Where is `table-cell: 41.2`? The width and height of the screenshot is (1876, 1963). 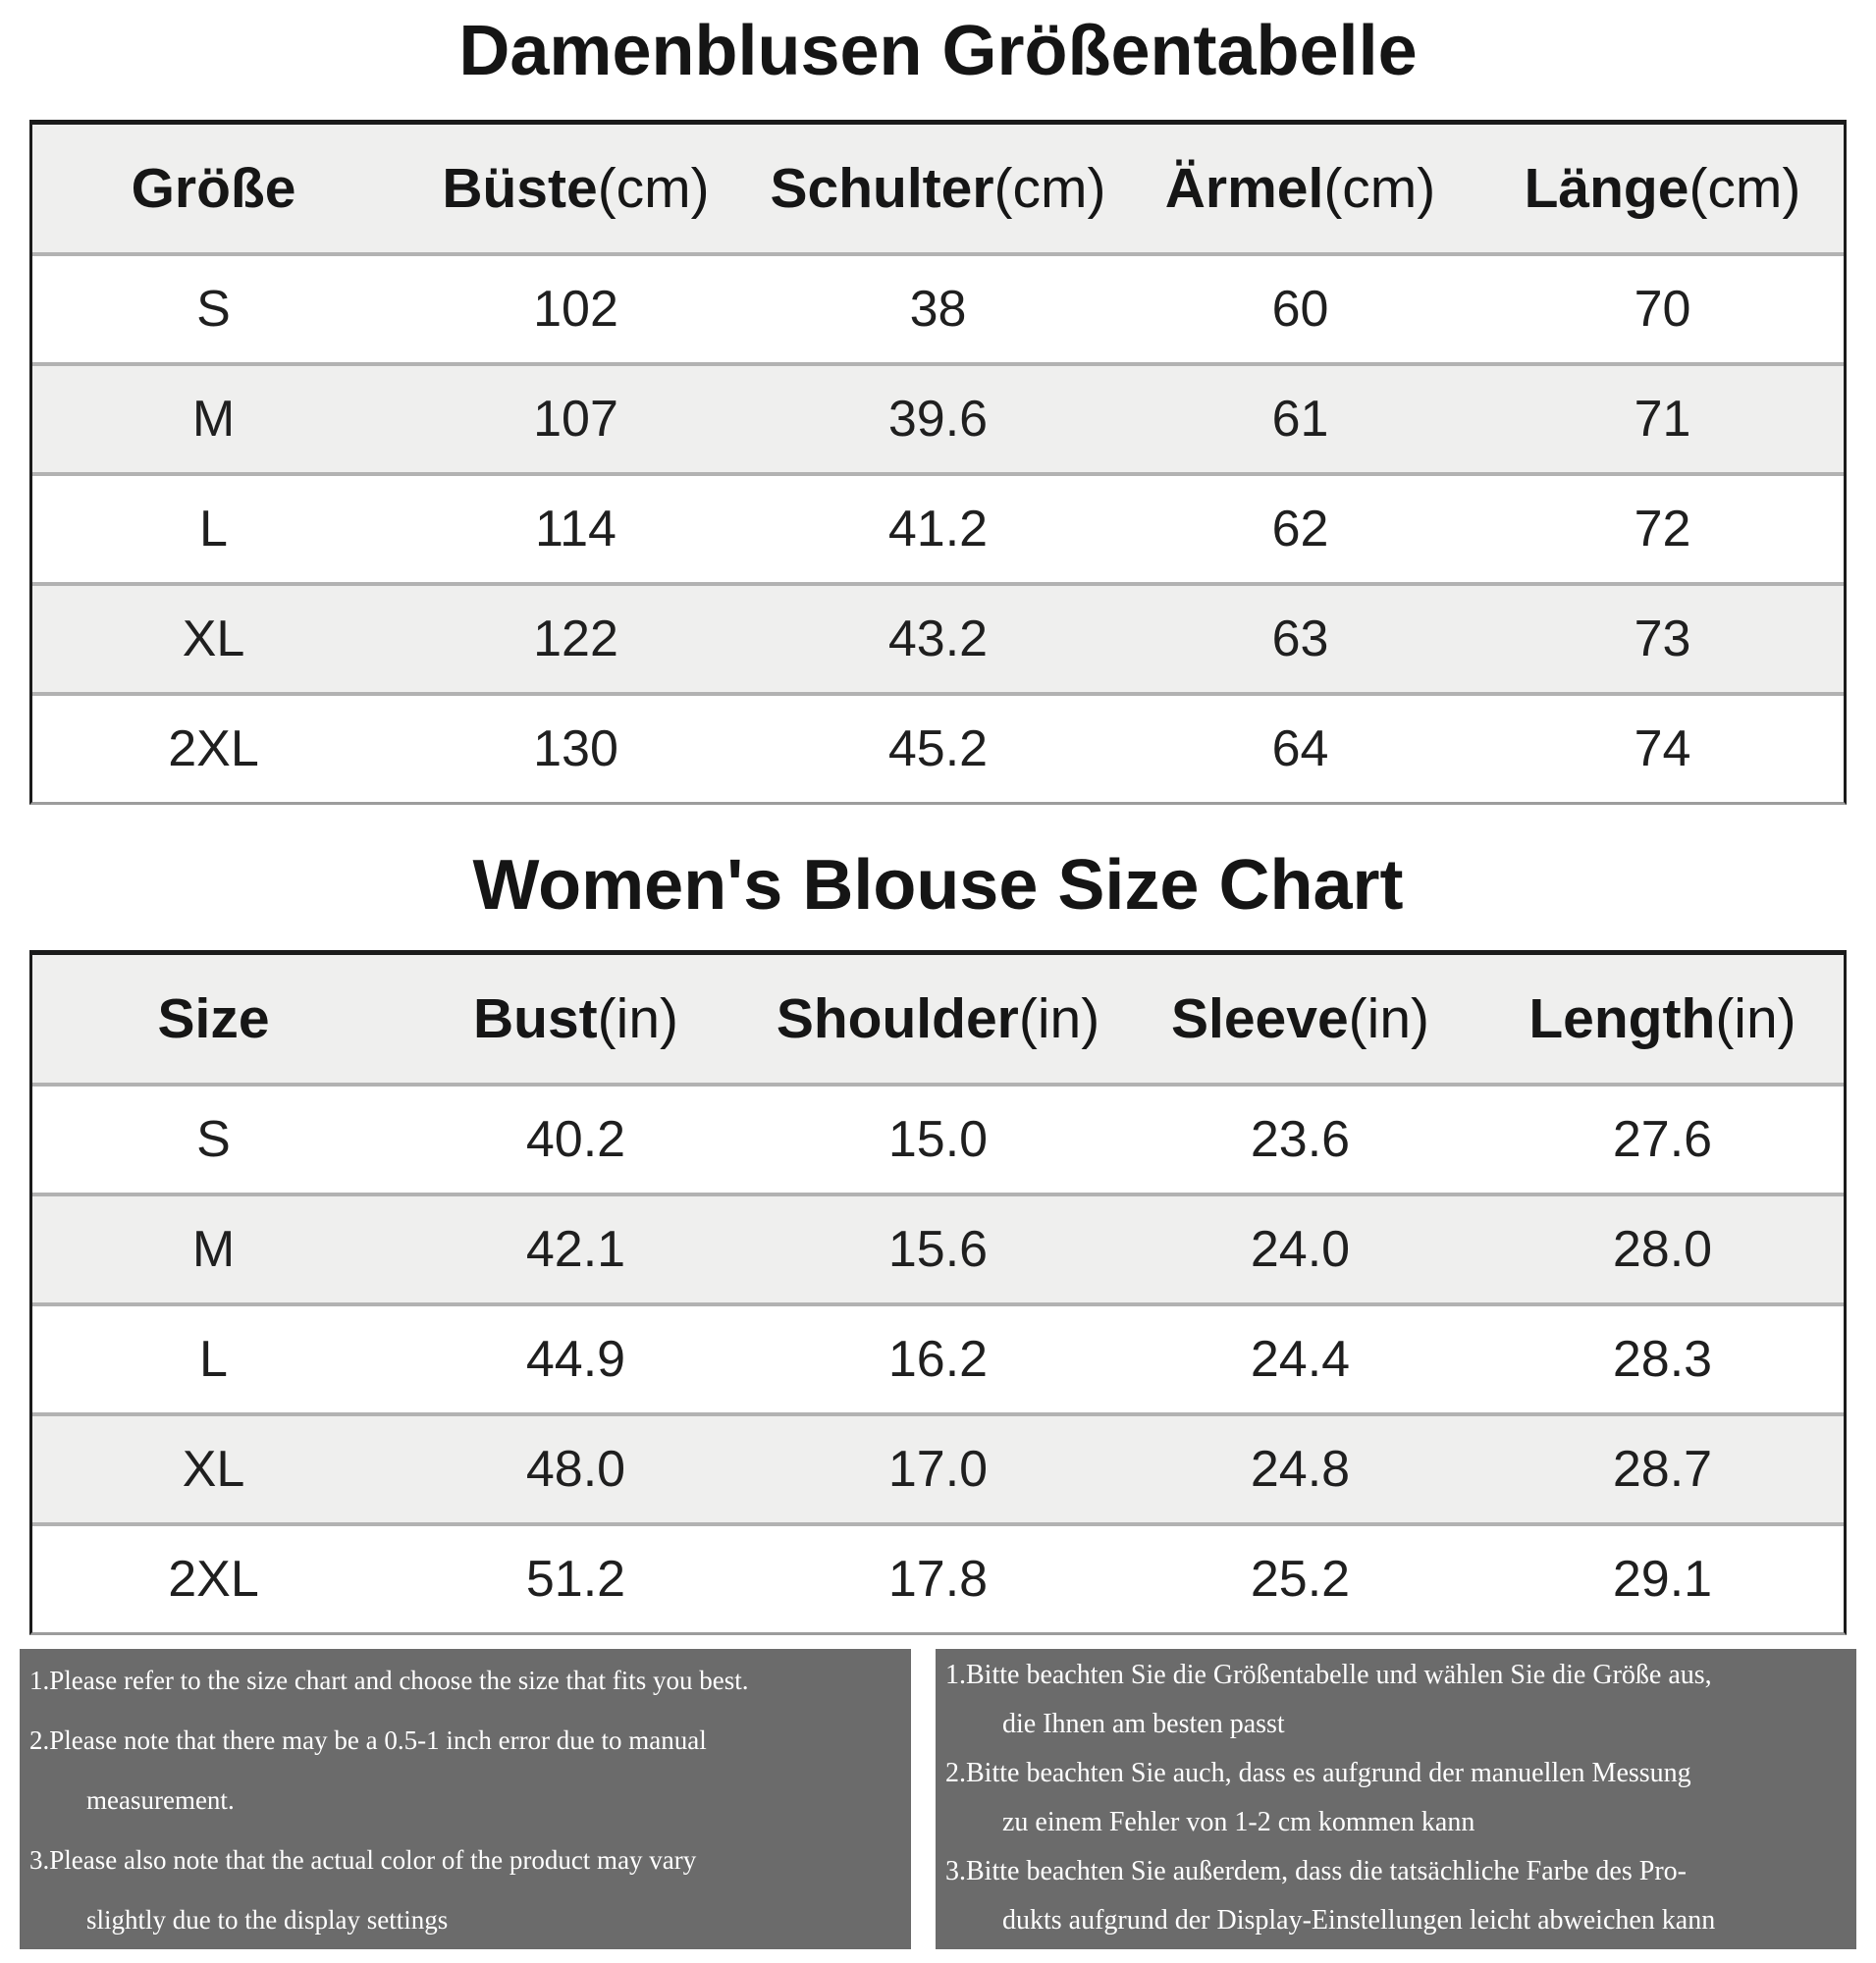
table-cell: 41.2 is located at coordinates (938, 527).